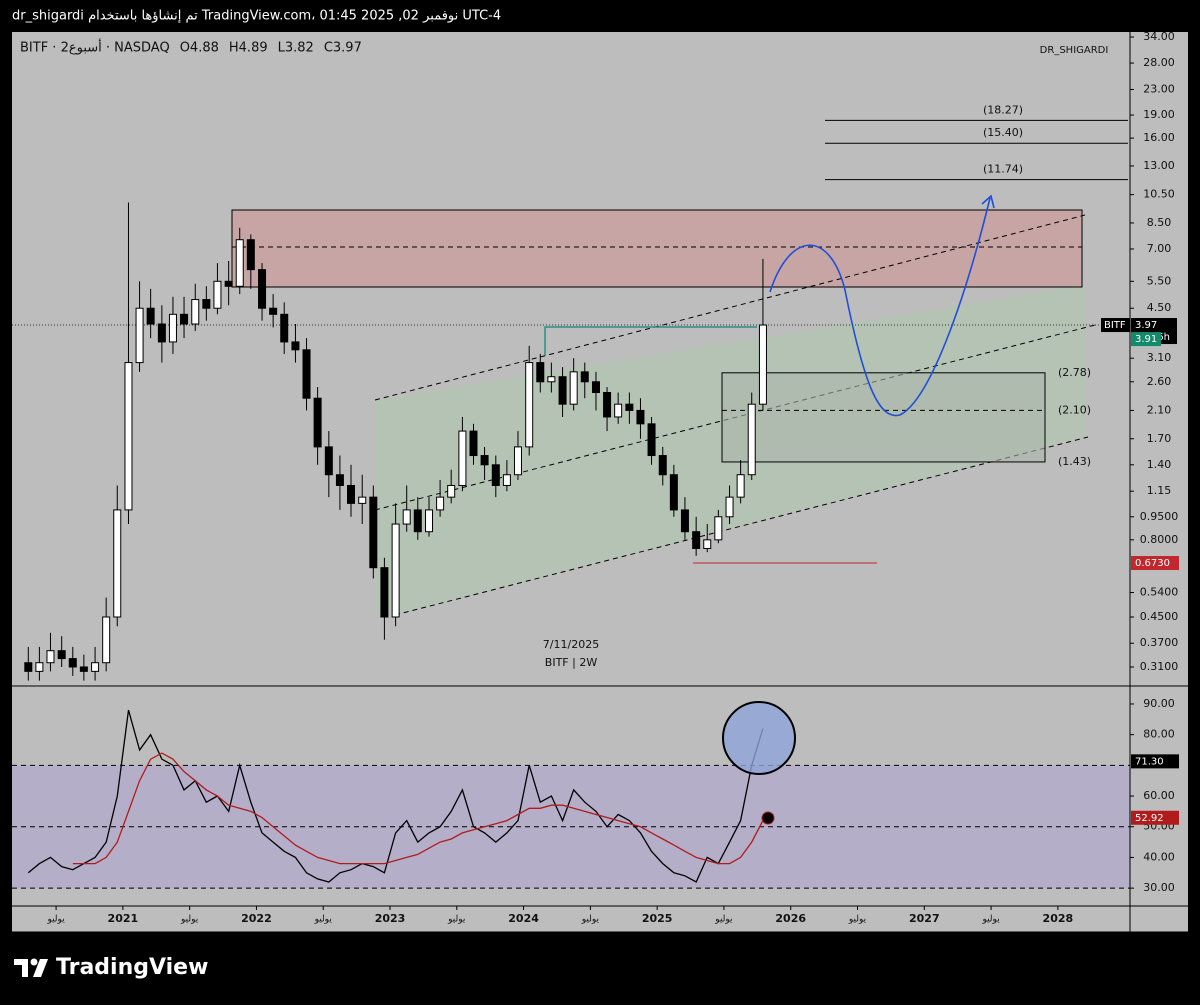 This screenshot has width=1200, height=1005. Describe the element at coordinates (1159, 357) in the screenshot. I see `y-tick-label: 3.10` at that location.